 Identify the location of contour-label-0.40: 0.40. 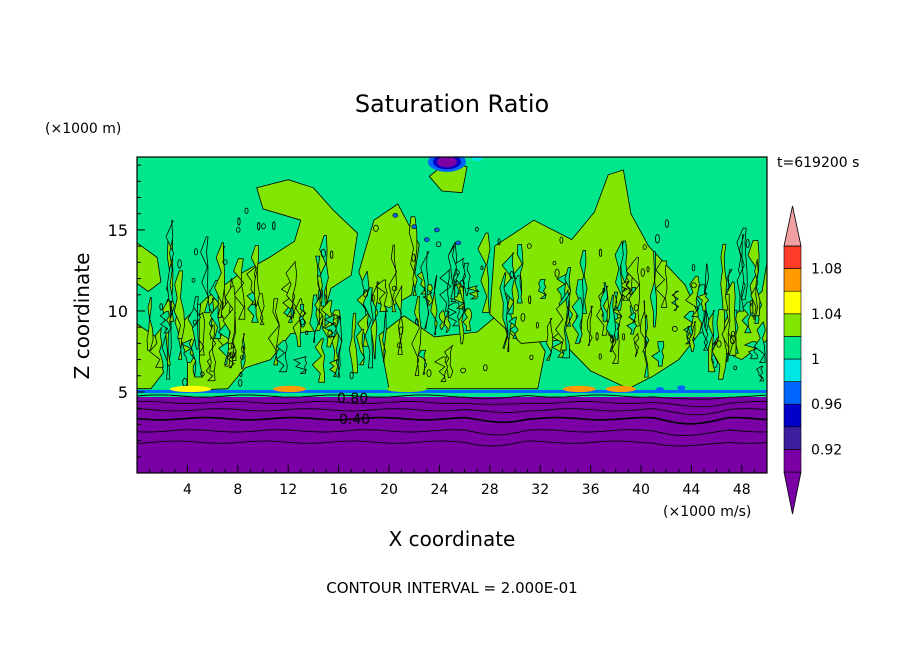
(354, 420).